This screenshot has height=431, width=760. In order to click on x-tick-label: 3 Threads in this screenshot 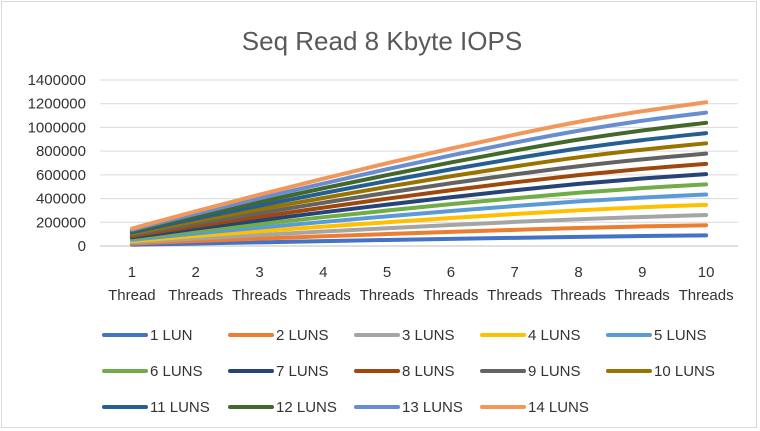, I will do `click(259, 284)`.